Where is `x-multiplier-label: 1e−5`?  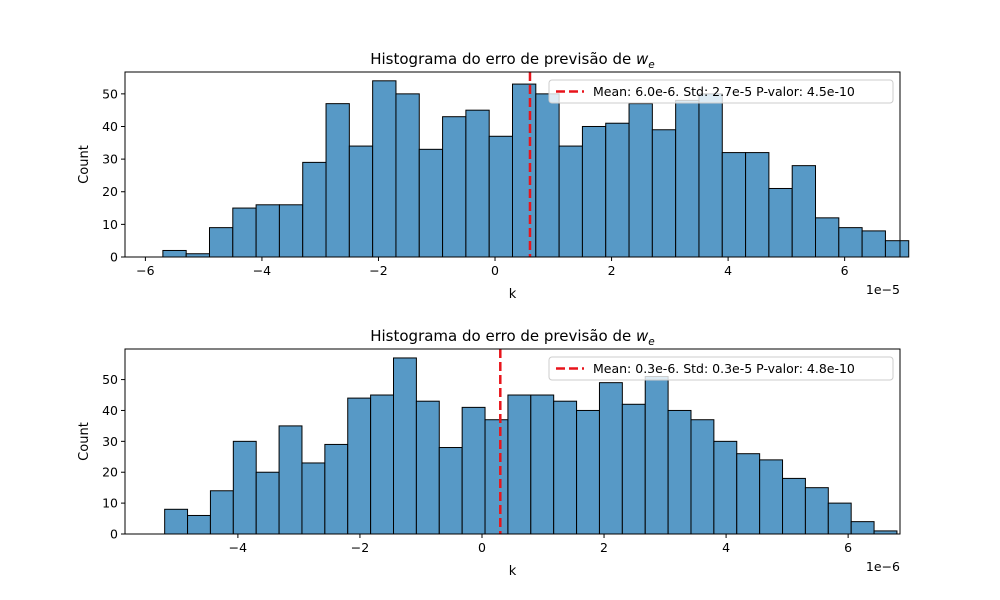
x-multiplier-label: 1e−5 is located at coordinates (883, 289).